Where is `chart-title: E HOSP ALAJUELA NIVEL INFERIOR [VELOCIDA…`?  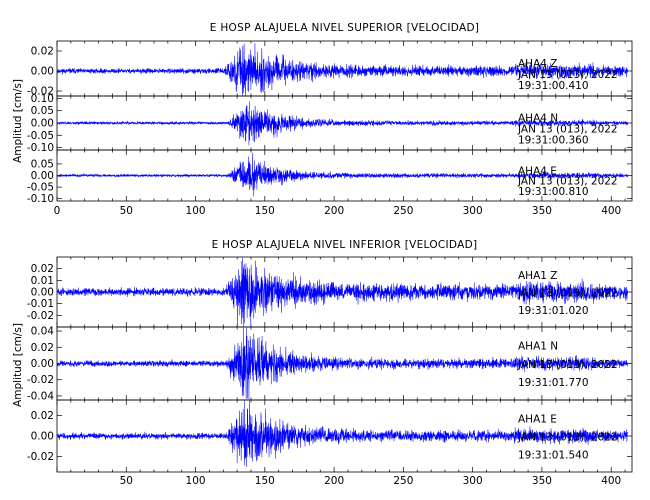 chart-title: E HOSP ALAJUELA NIVEL INFERIOR [VELOCIDA… is located at coordinates (345, 245).